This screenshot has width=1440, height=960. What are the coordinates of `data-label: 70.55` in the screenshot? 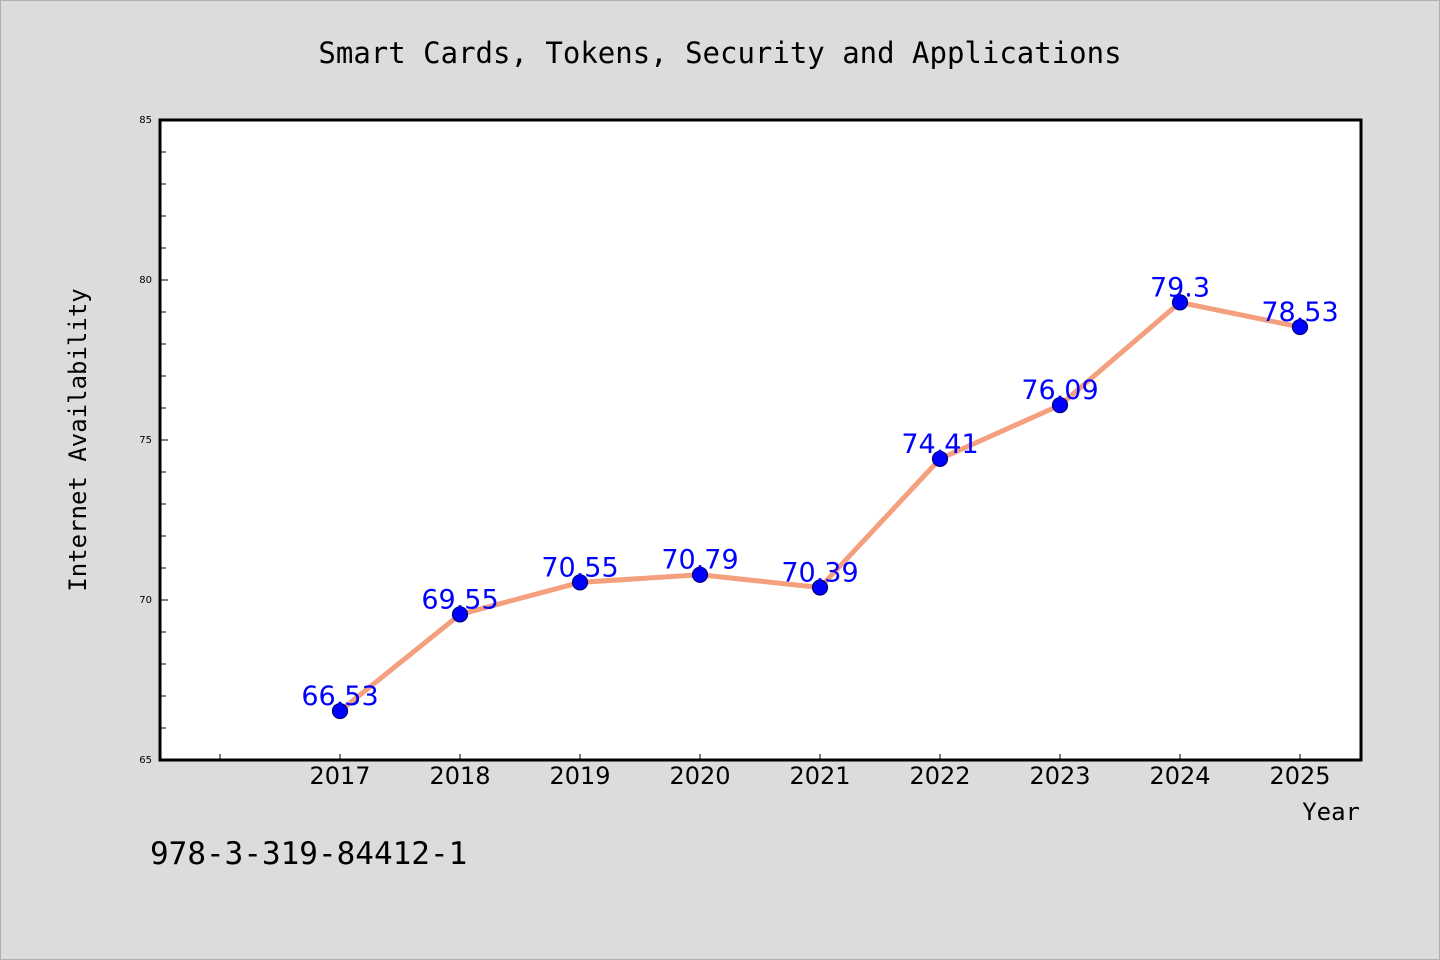 It's located at (579, 567).